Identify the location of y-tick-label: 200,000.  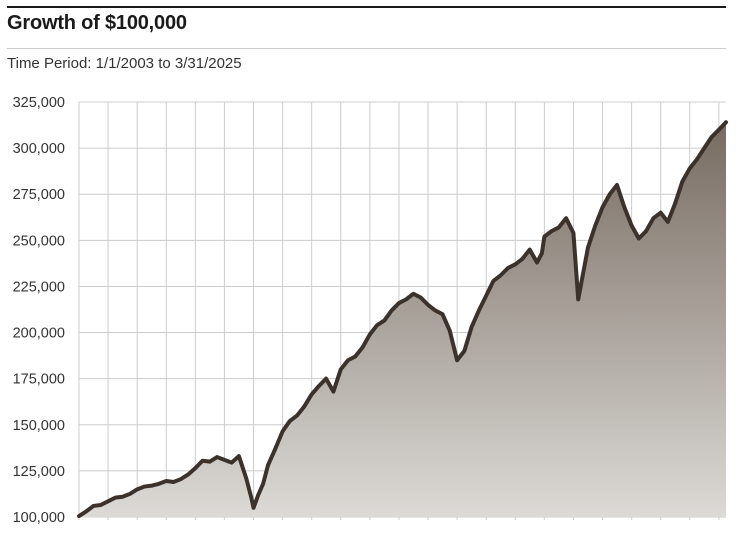
(39, 334).